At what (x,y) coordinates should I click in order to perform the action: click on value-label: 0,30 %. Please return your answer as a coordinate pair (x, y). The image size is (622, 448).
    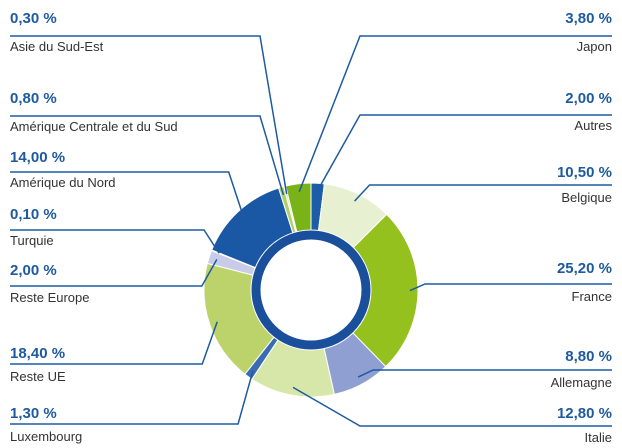
    Looking at the image, I should click on (33, 18).